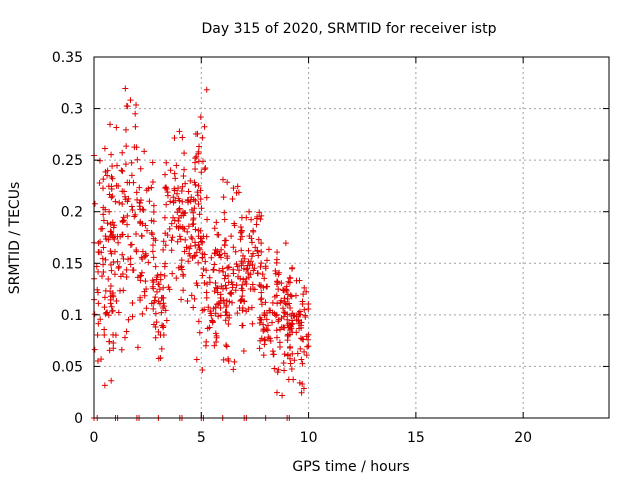 Image resolution: width=640 pixels, height=480 pixels. I want to click on x-tick-label: 20, so click(523, 438).